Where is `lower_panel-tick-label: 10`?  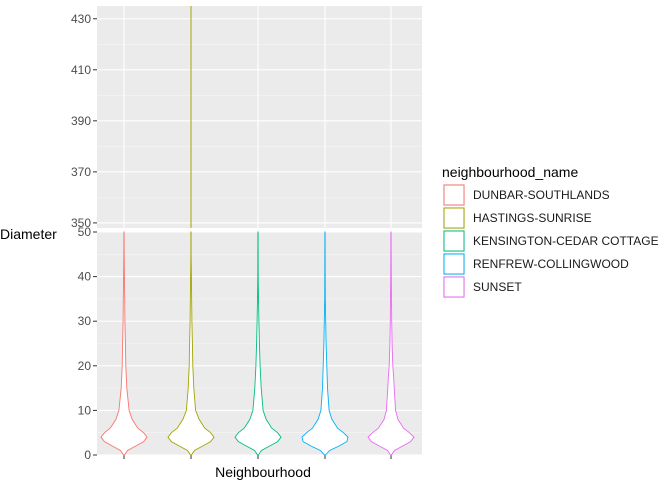 lower_panel-tick-label: 10 is located at coordinates (85, 410).